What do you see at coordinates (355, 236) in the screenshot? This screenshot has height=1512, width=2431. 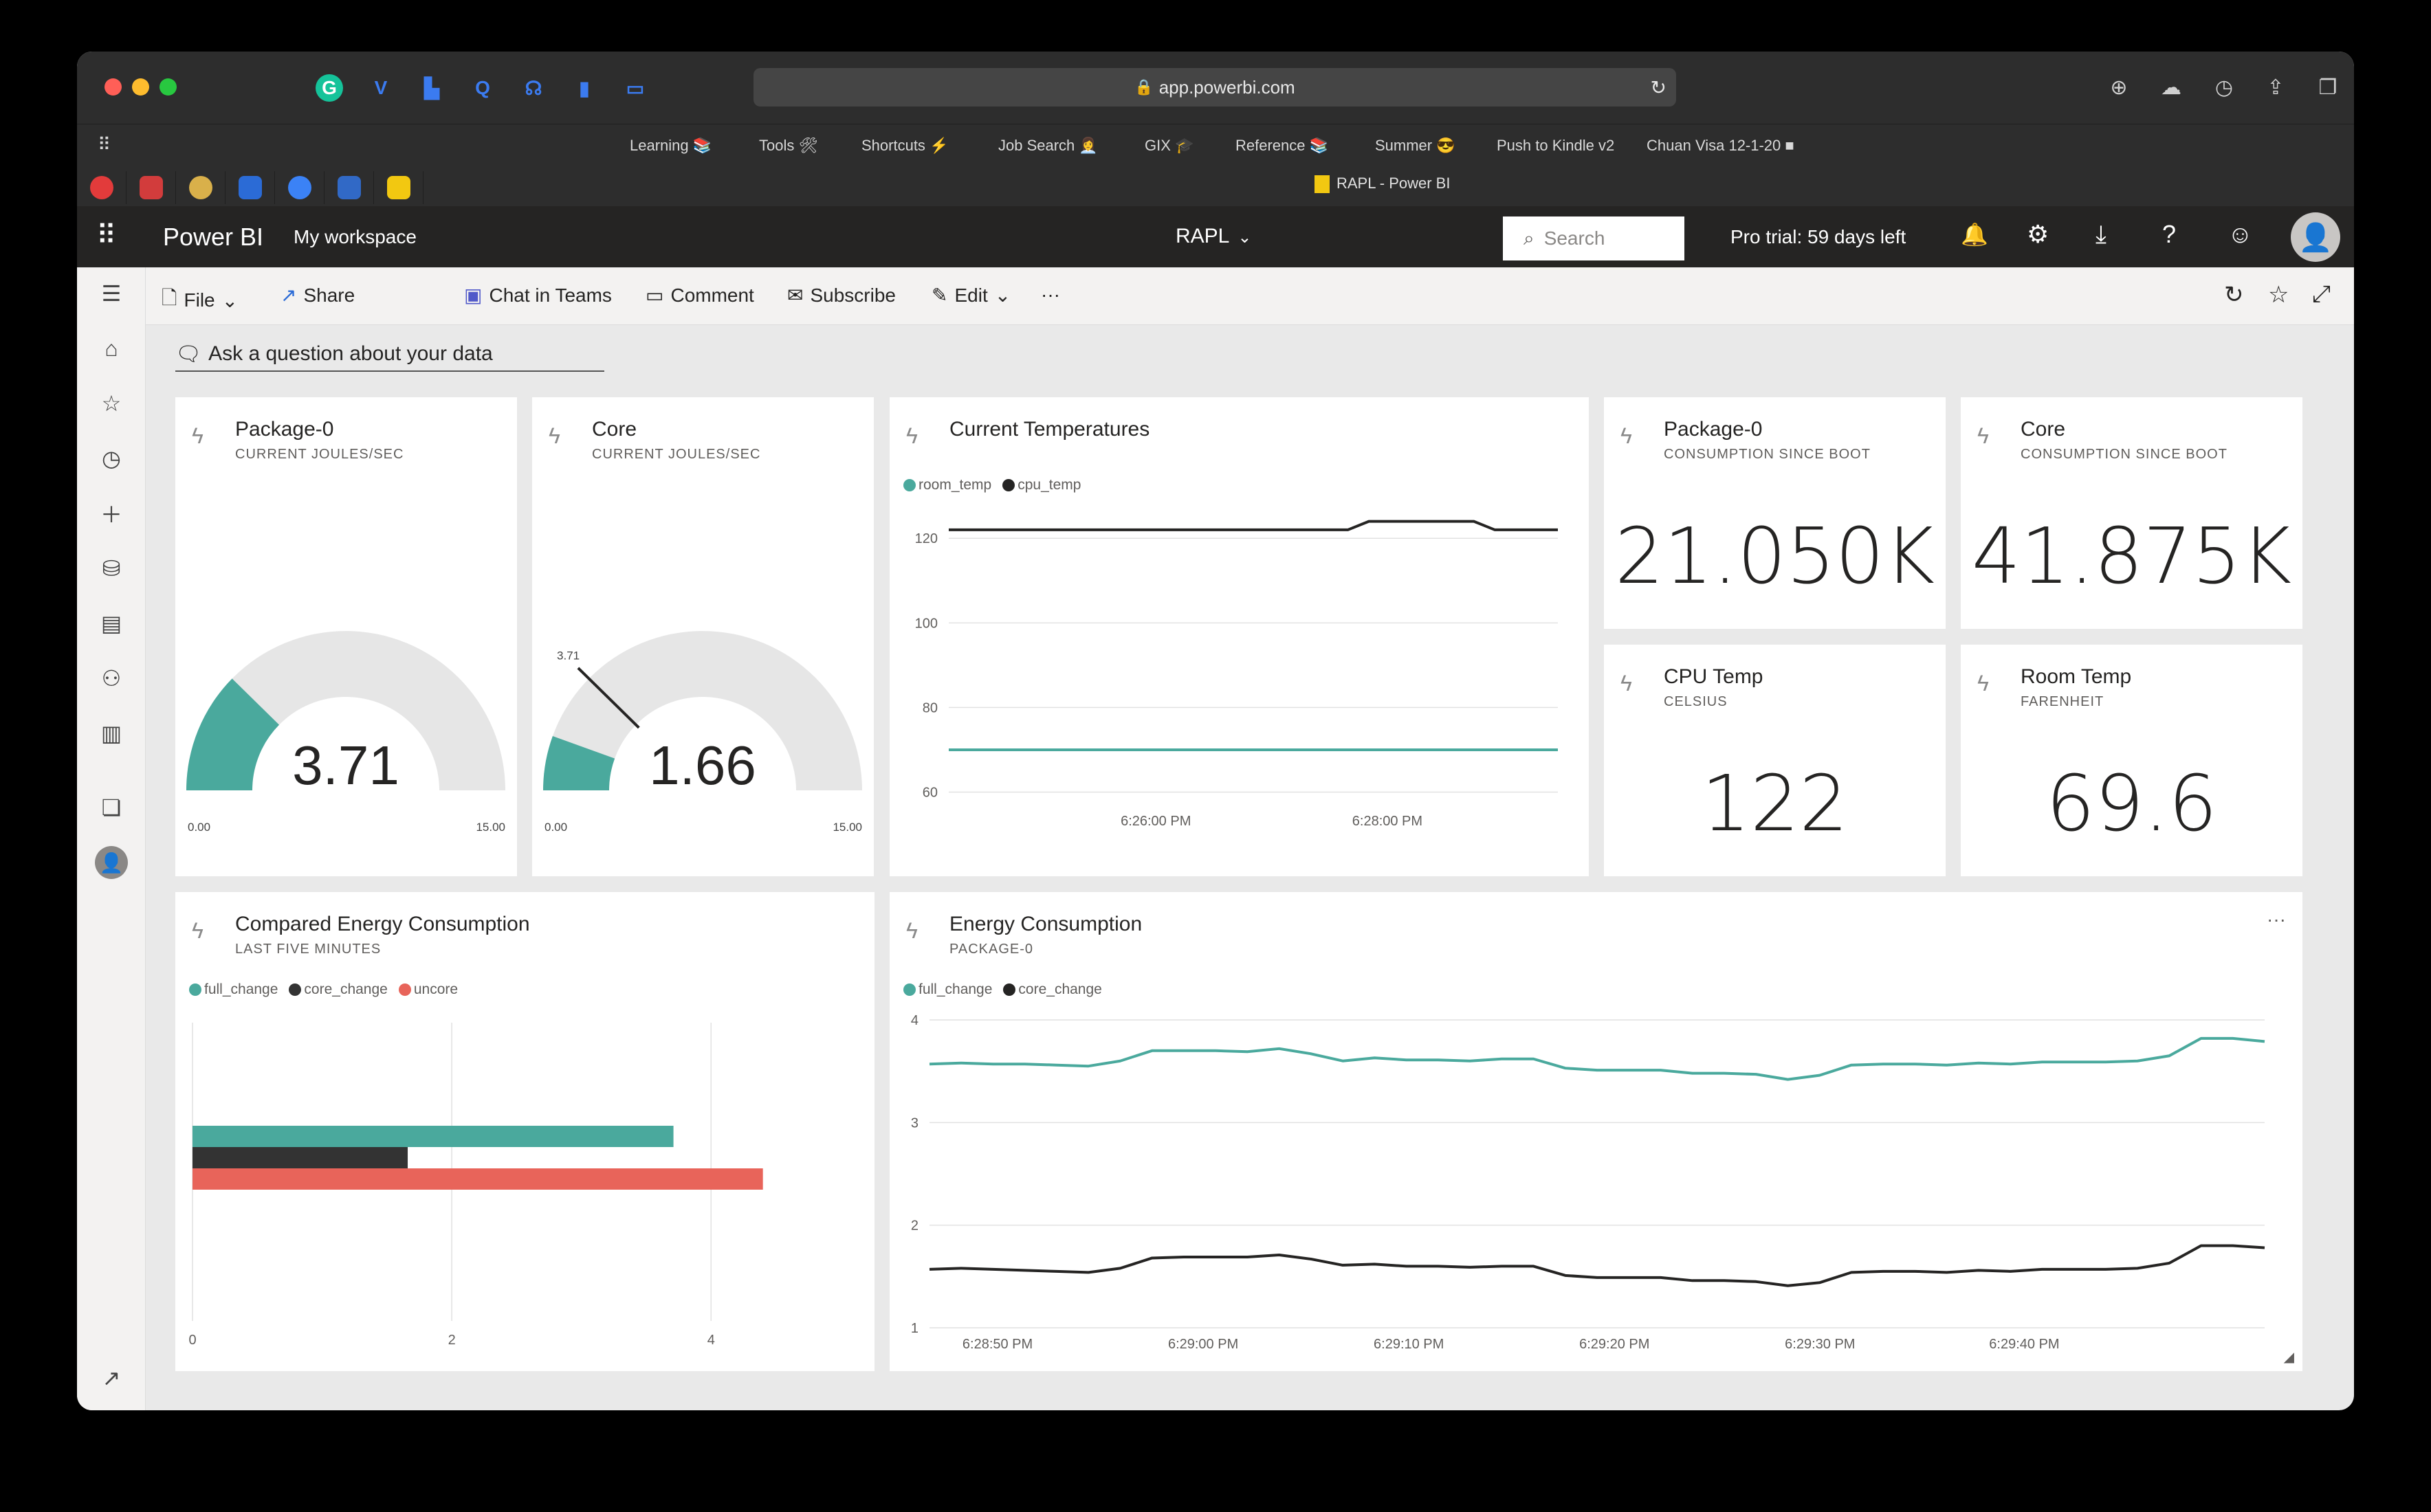 I see `workspace-link: My workspace` at bounding box center [355, 236].